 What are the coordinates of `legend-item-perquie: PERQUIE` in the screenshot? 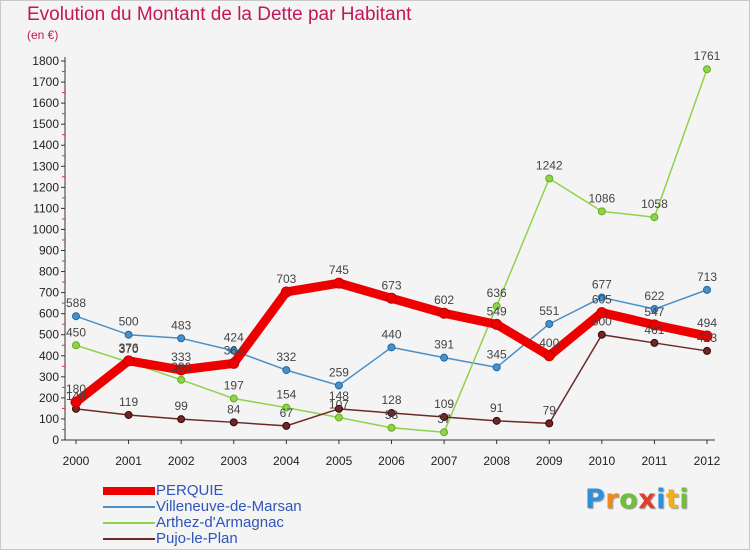 It's located at (233, 491).